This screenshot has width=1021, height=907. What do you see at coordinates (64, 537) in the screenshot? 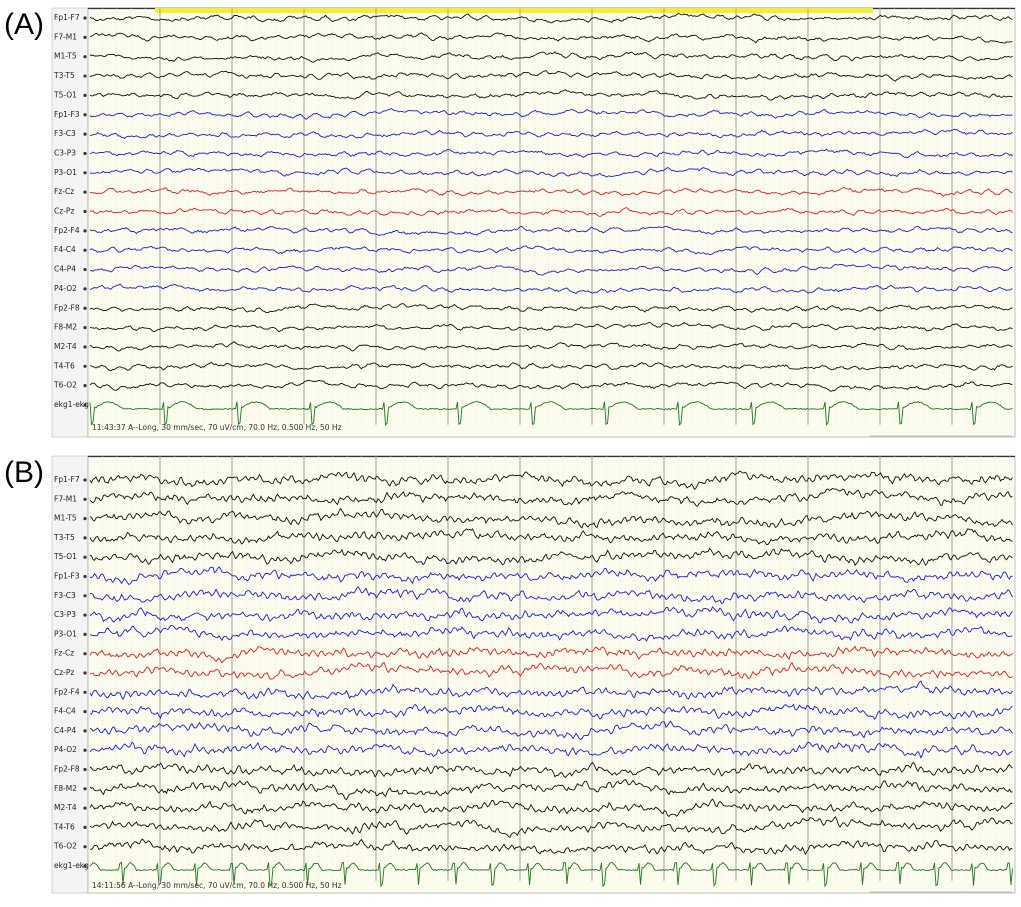
I see `channel-label: T3-T5` at bounding box center [64, 537].